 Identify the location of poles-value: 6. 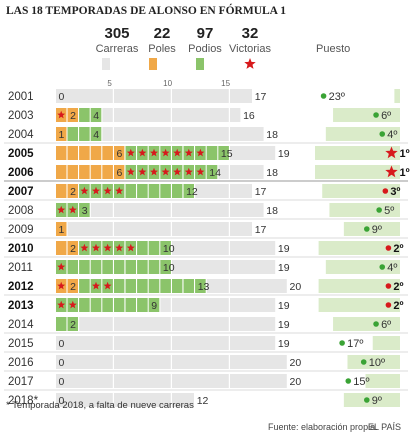
(120, 154).